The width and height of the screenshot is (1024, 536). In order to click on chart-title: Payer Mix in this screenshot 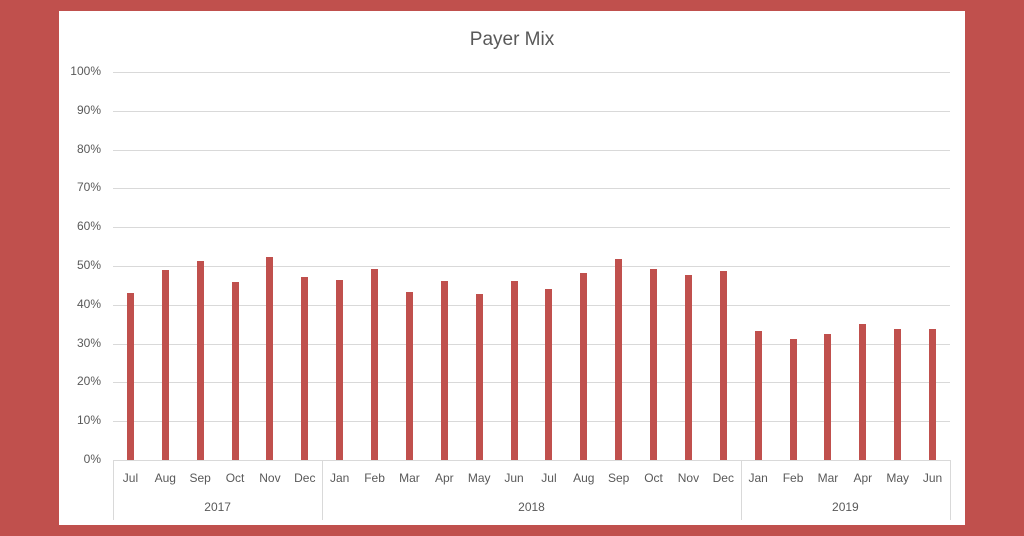, I will do `click(512, 39)`.